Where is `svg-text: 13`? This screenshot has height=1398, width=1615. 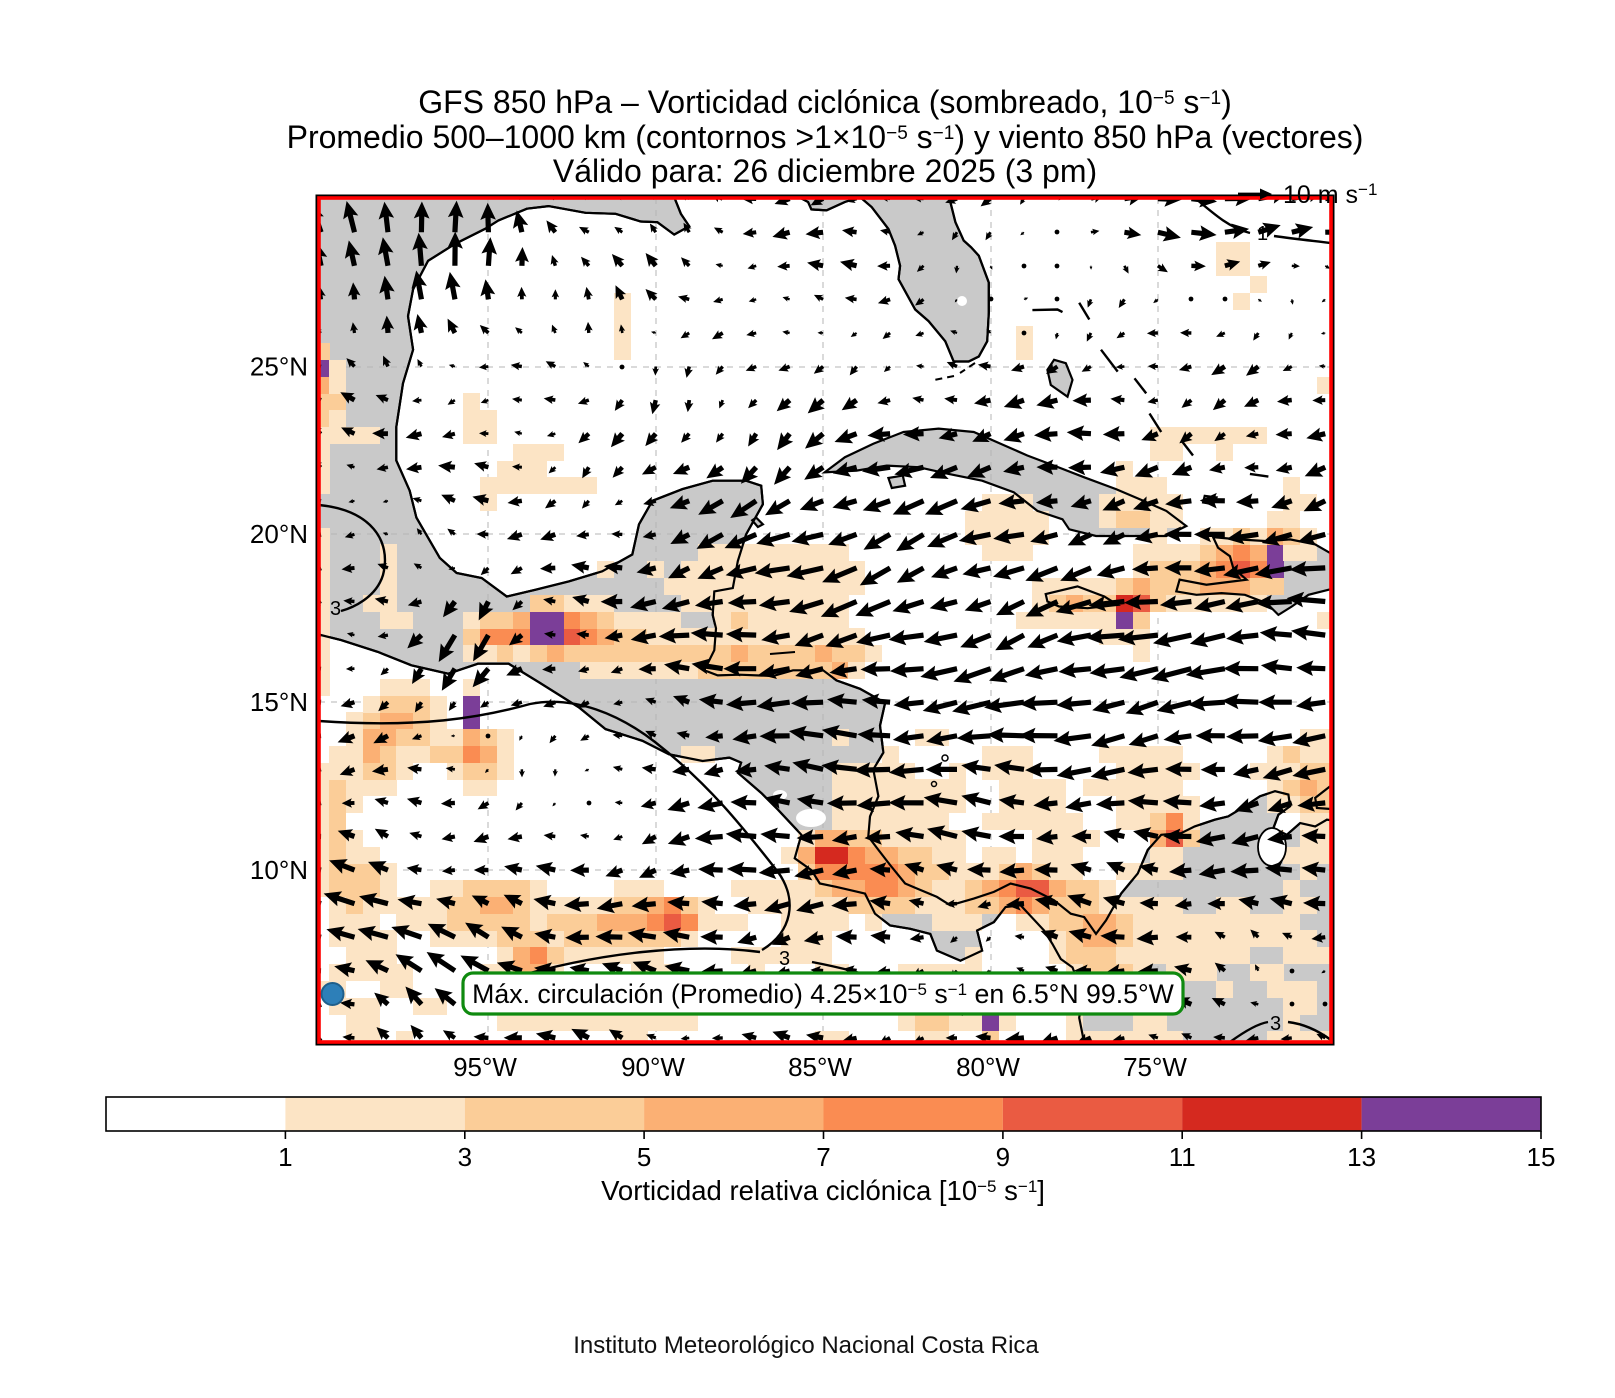
svg-text: 13 is located at coordinates (1361, 1157).